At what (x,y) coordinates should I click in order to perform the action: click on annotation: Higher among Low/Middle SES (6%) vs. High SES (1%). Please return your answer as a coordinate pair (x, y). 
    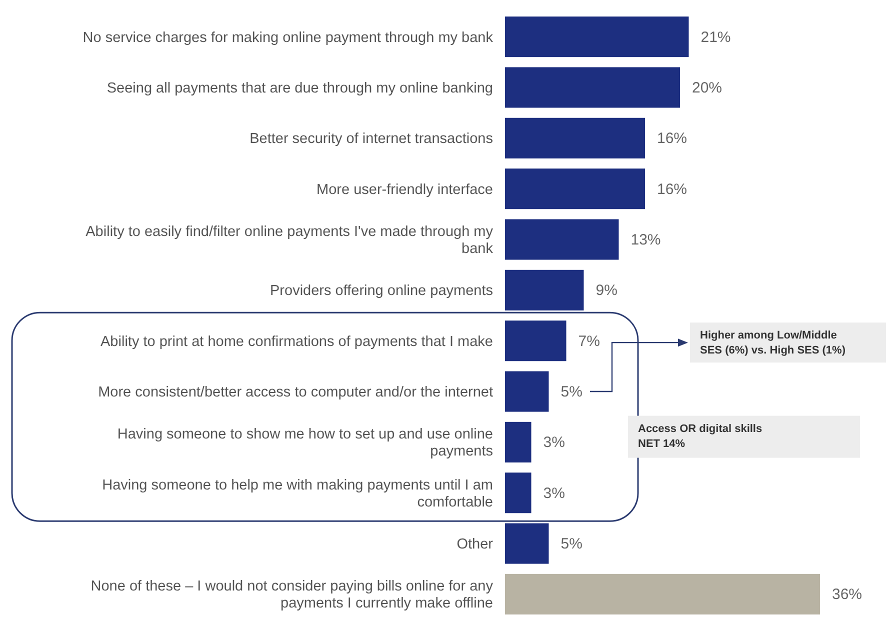
    Looking at the image, I should click on (773, 343).